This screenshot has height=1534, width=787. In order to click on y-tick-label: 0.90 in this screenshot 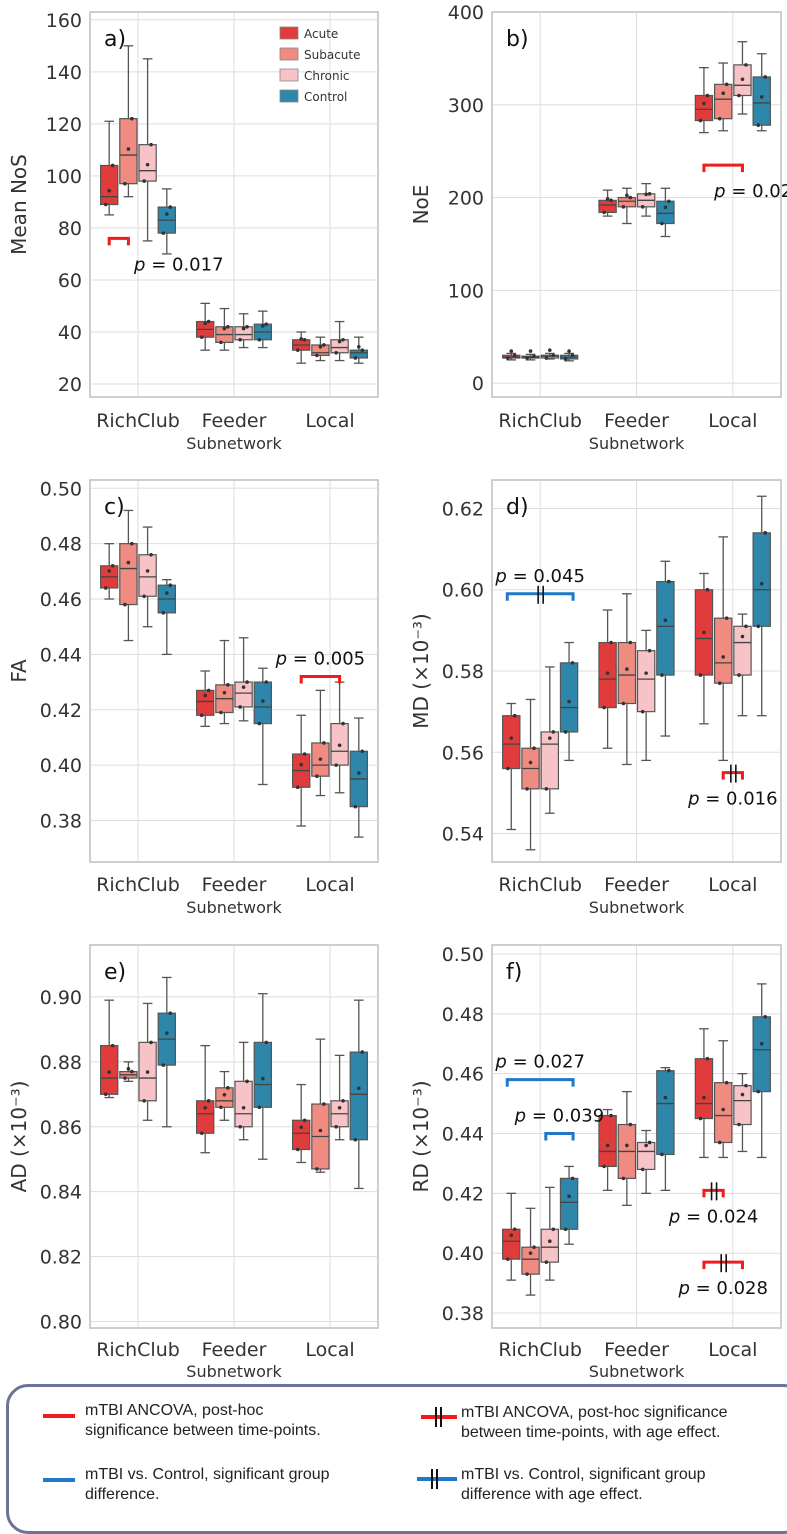, I will do `click(61, 998)`.